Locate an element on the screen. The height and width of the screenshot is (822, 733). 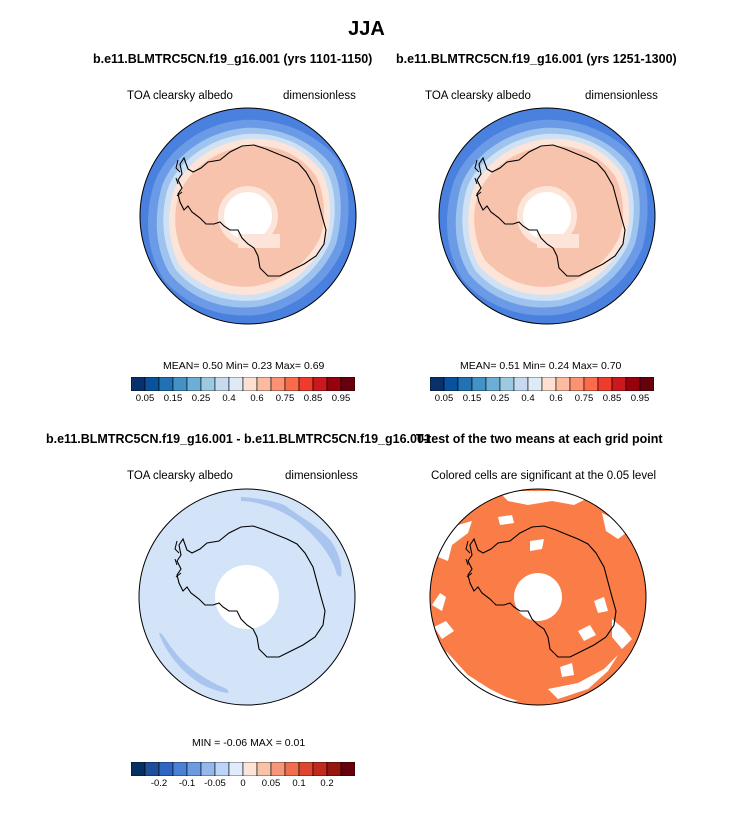
panel1-stats: MEAN= 0.50 Min= 0.23 Max= 0.69 is located at coordinates (244, 366).